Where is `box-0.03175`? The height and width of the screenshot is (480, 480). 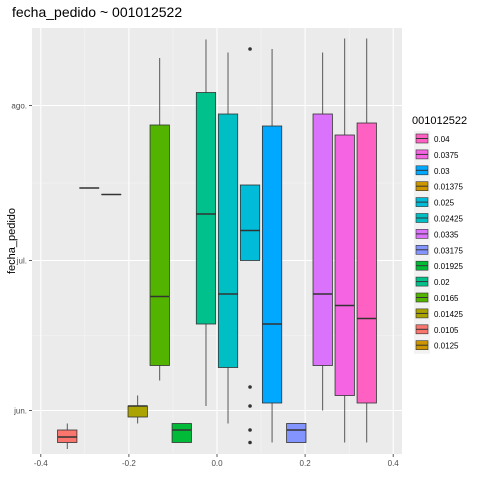
box-0.03175 is located at coordinates (296, 433).